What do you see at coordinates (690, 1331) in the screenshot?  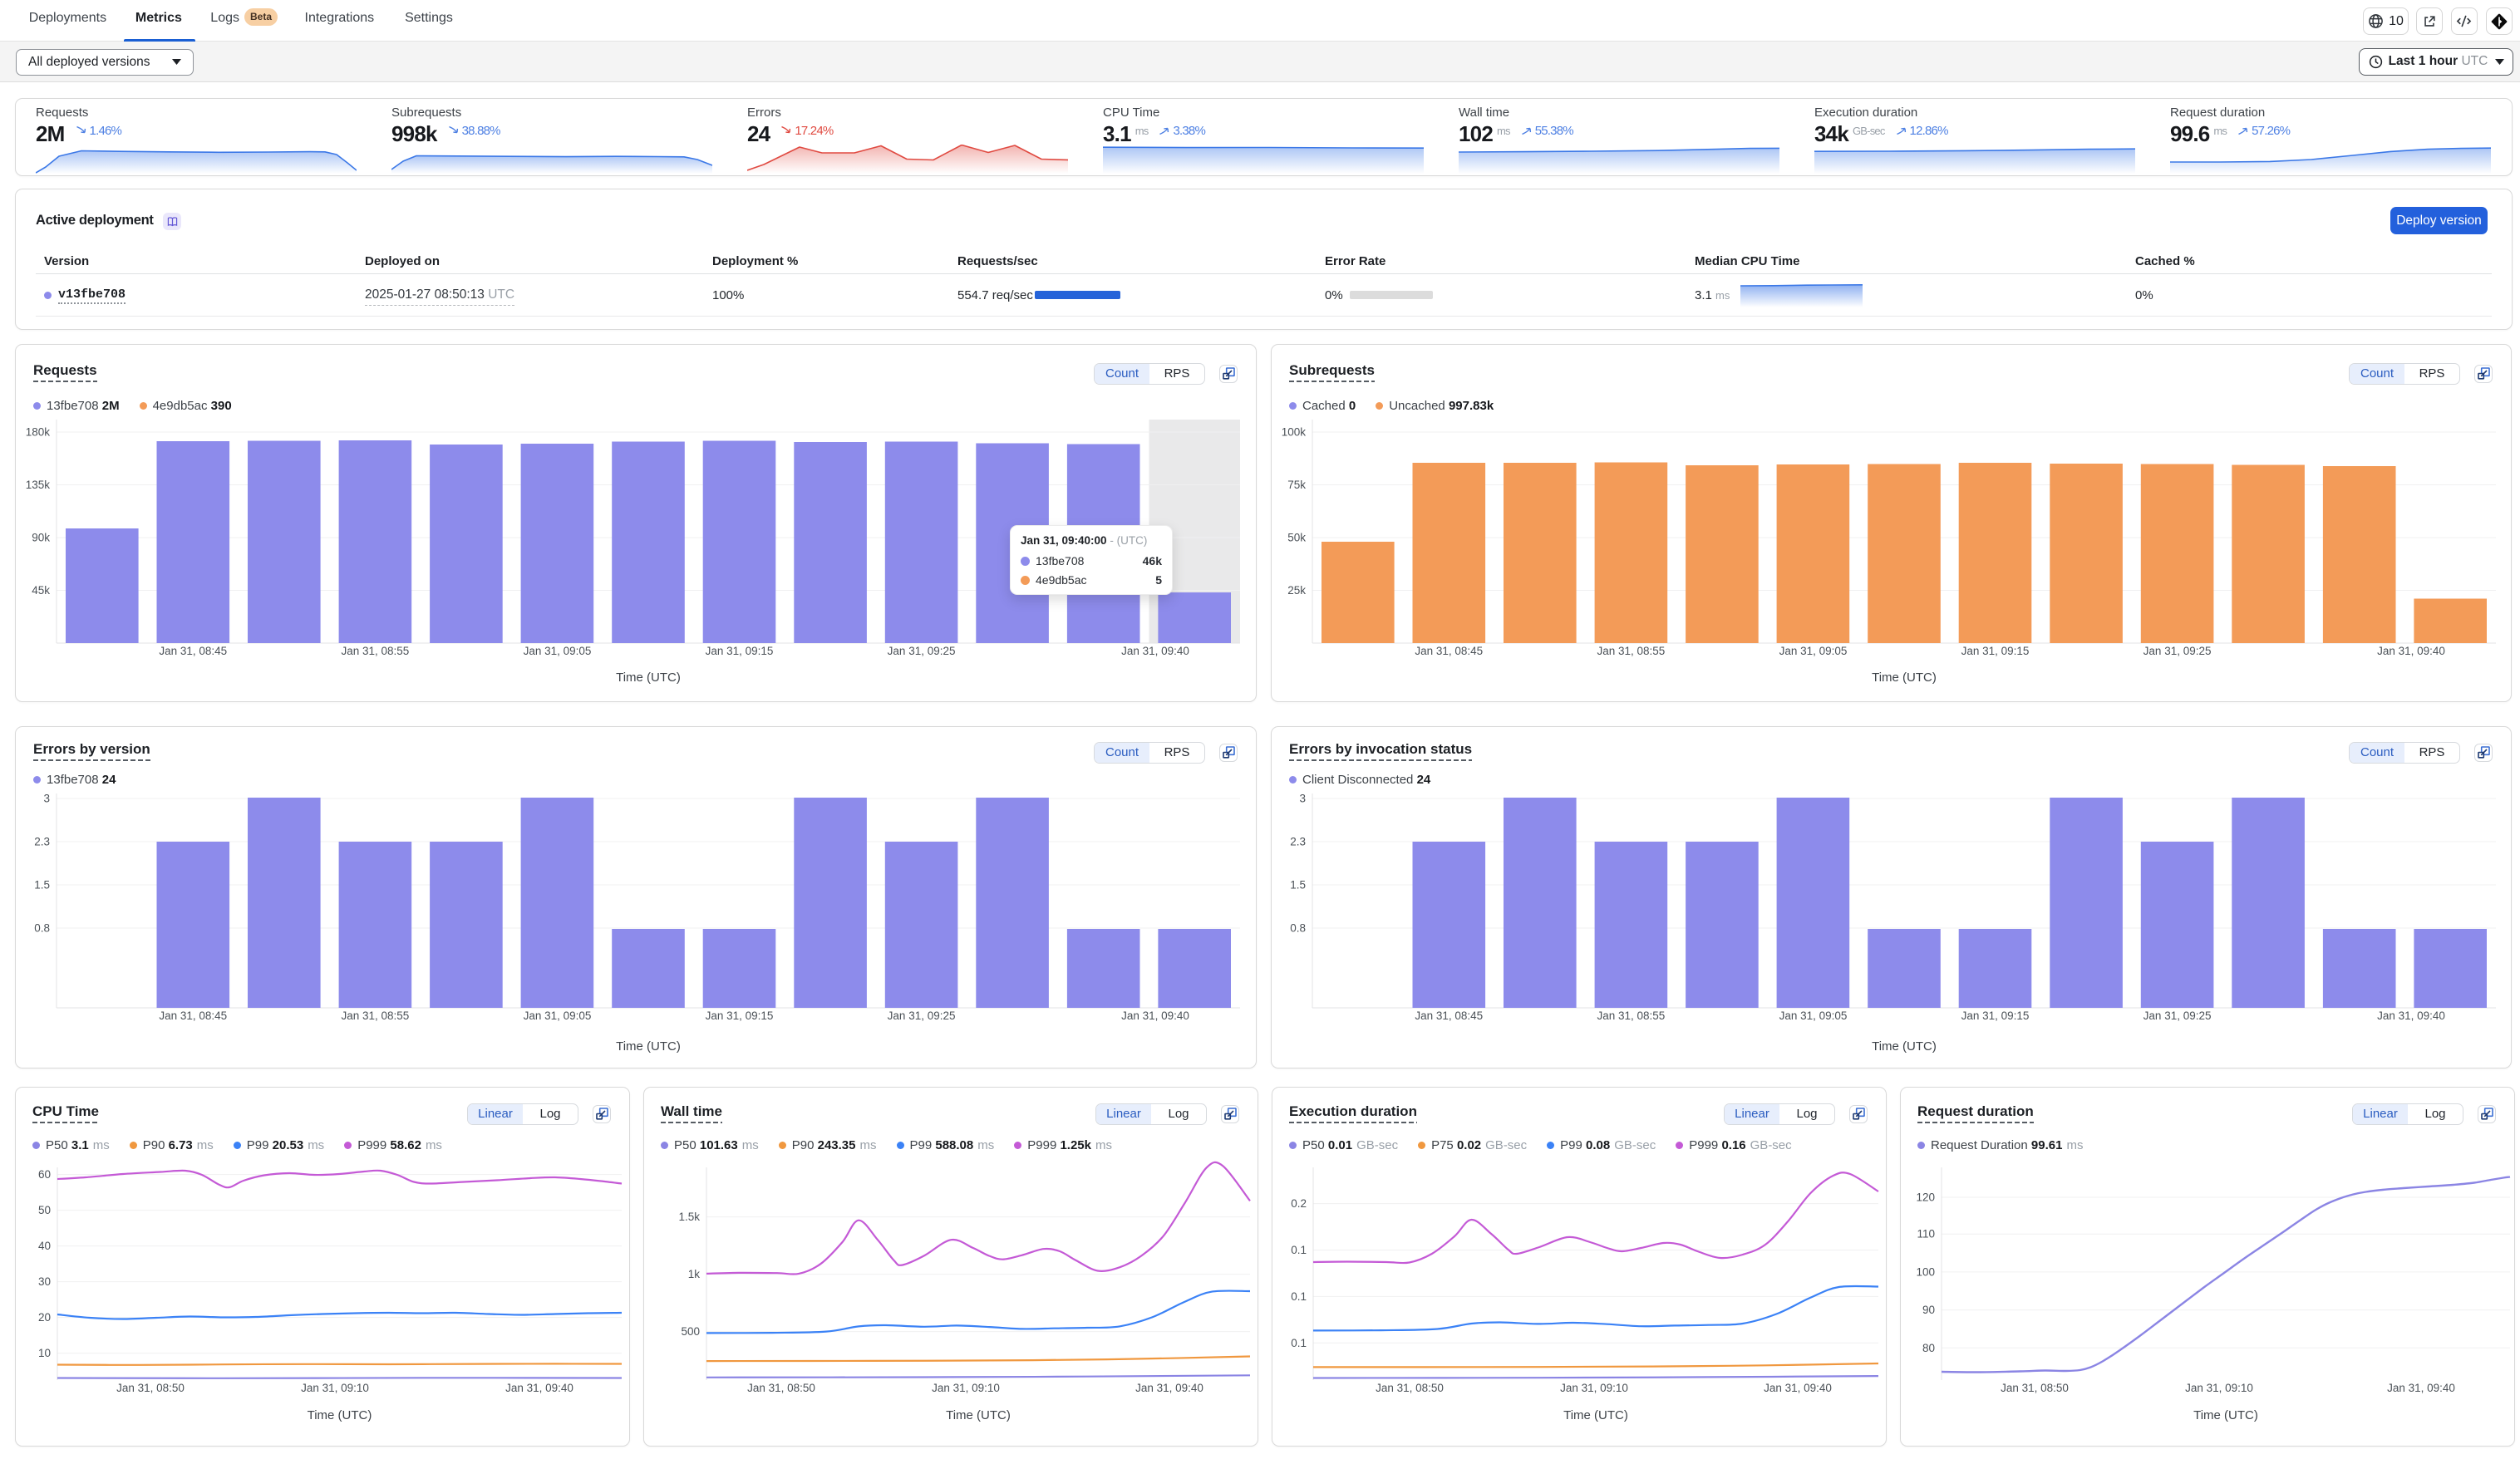 I see `svg-text: 500` at bounding box center [690, 1331].